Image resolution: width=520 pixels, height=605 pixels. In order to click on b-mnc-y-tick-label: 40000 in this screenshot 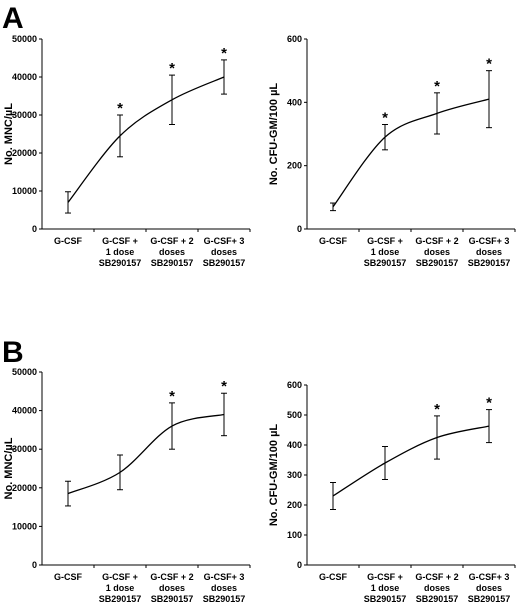, I will do `click(24, 411)`.